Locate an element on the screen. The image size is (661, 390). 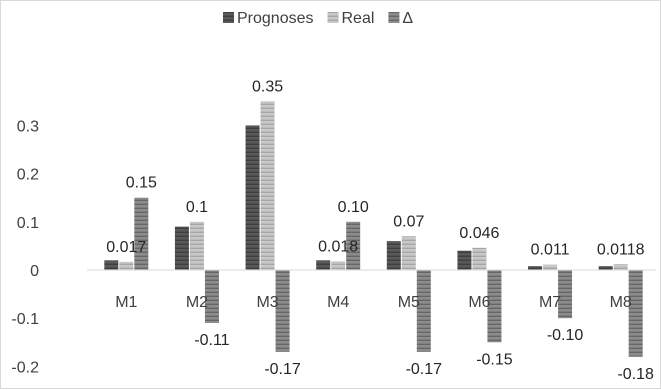
y-tick-label: -0.1 is located at coordinates (25, 319).